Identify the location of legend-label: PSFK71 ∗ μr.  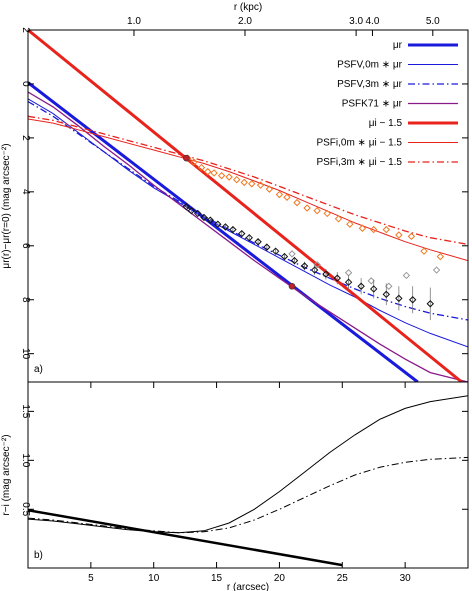
(372, 104).